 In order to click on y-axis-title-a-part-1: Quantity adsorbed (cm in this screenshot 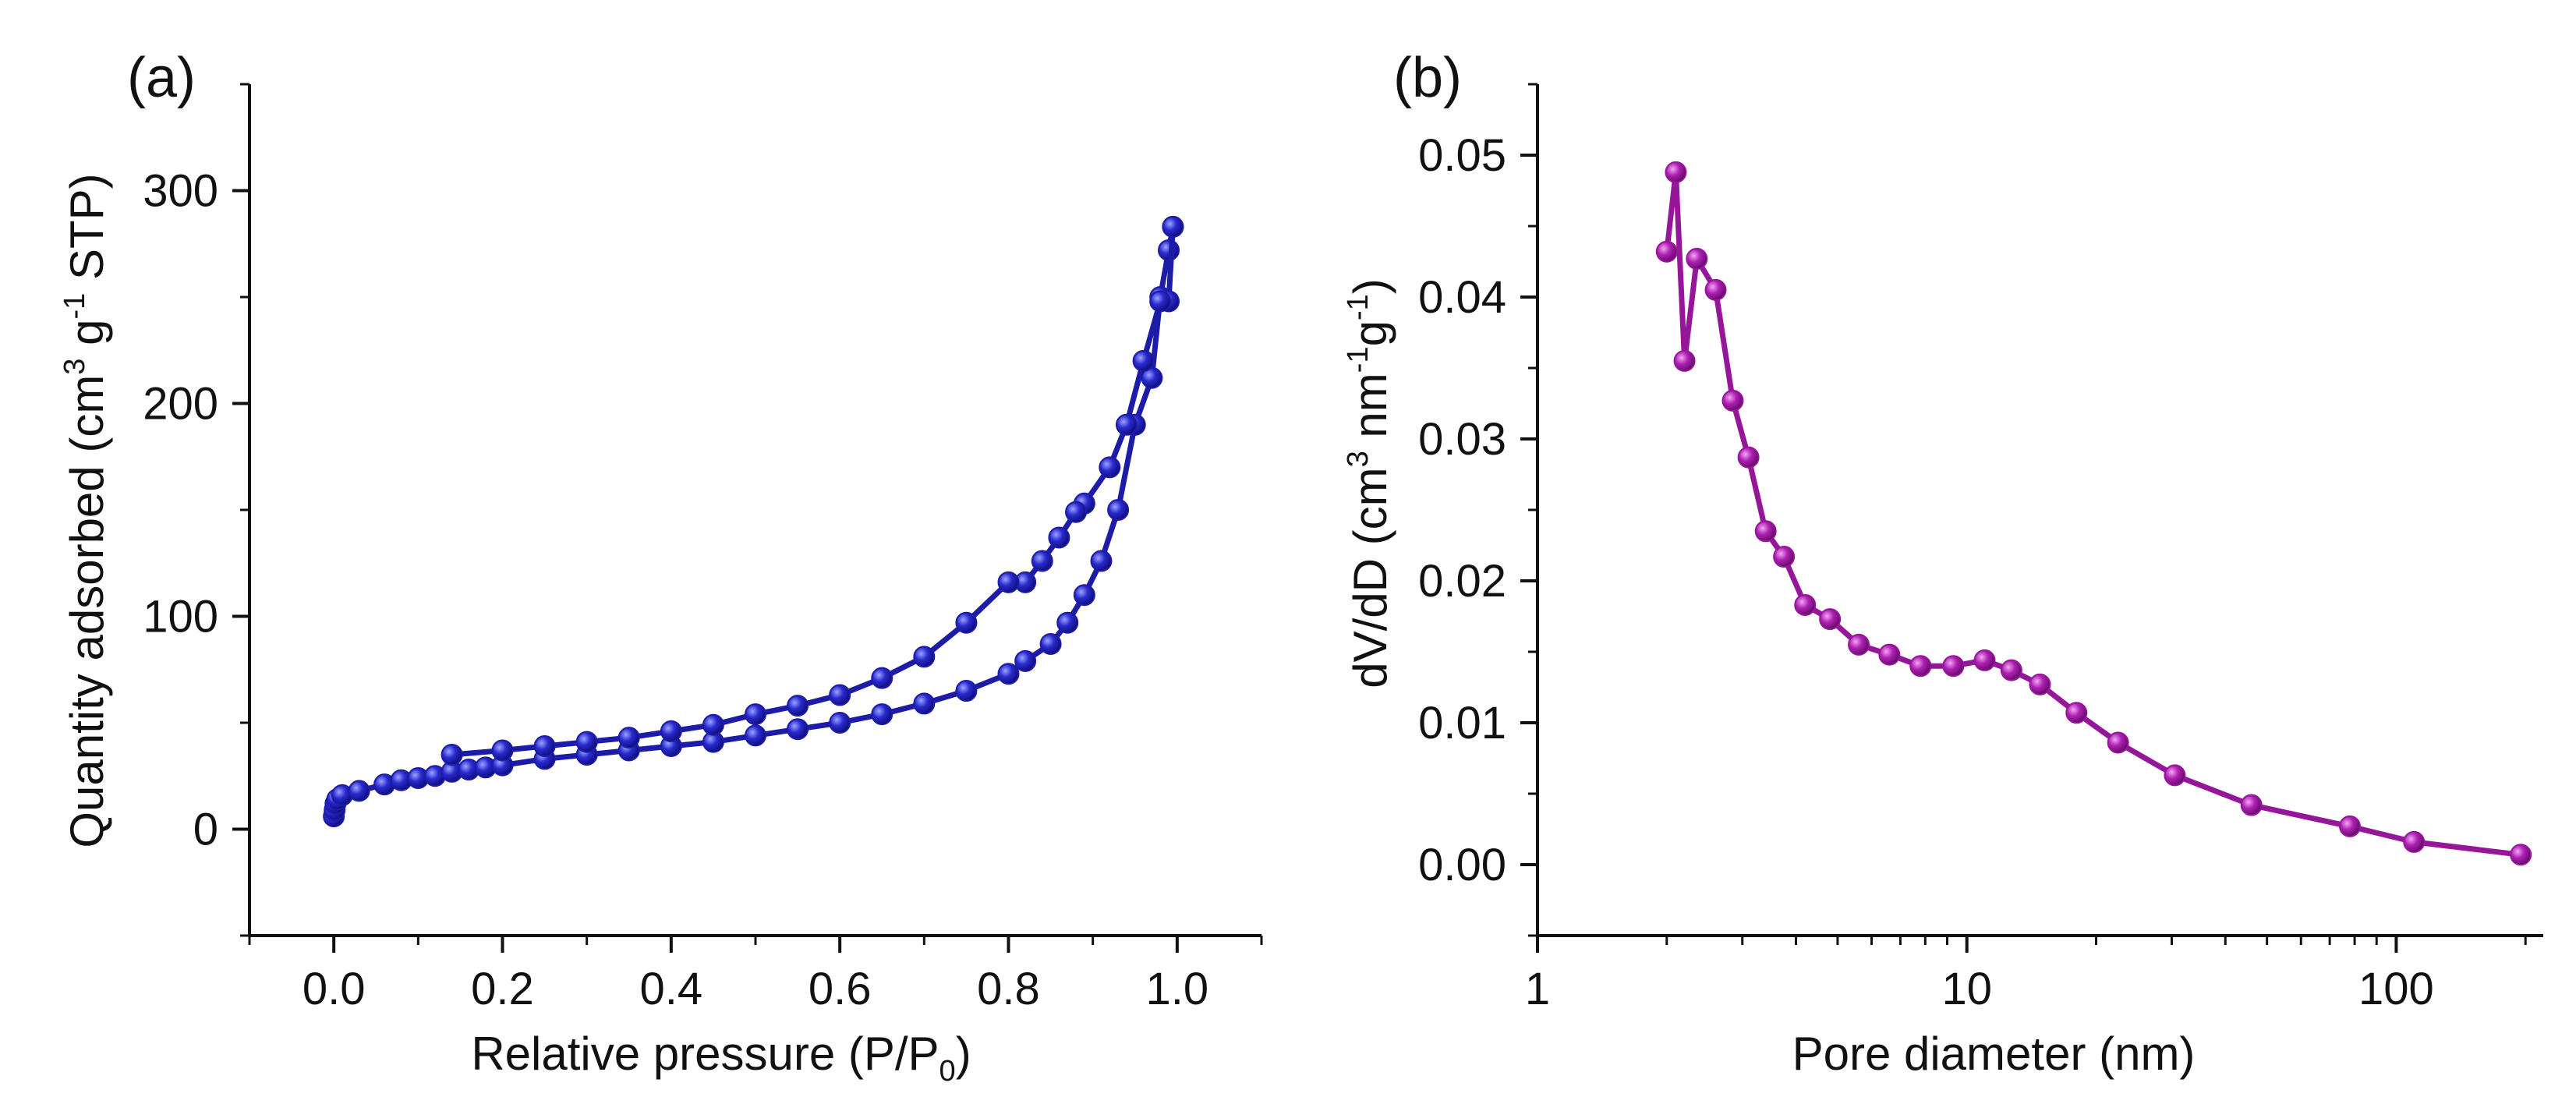, I will do `click(87, 611)`.